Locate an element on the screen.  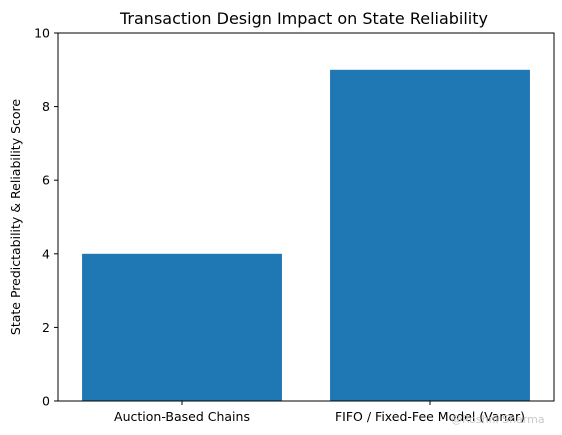
x-tick-label-1: FIFO / Fixed-Fee Model (Vanar) is located at coordinates (430, 416).